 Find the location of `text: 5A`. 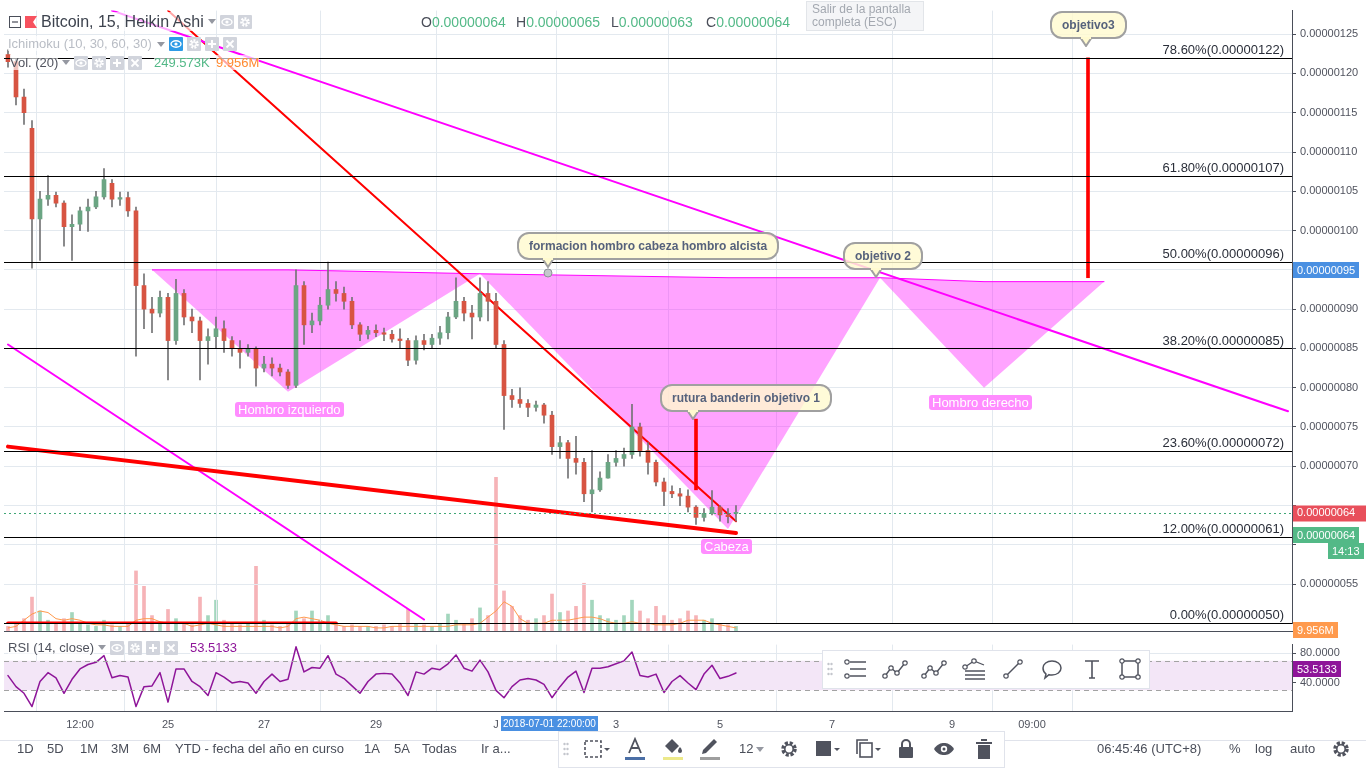

text: 5A is located at coordinates (402, 749).